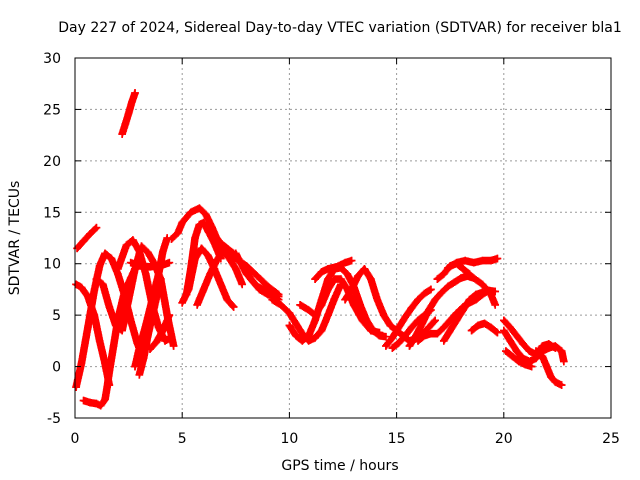  What do you see at coordinates (56, 316) in the screenshot?
I see `y-tick-label: 5` at bounding box center [56, 316].